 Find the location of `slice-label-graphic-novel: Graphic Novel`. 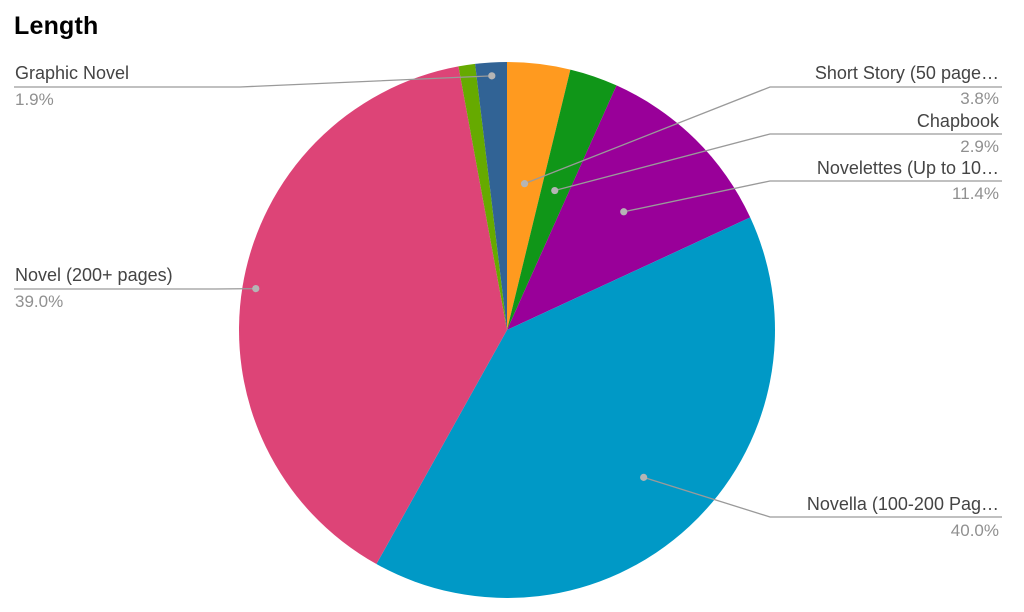

slice-label-graphic-novel: Graphic Novel is located at coordinates (72, 73).